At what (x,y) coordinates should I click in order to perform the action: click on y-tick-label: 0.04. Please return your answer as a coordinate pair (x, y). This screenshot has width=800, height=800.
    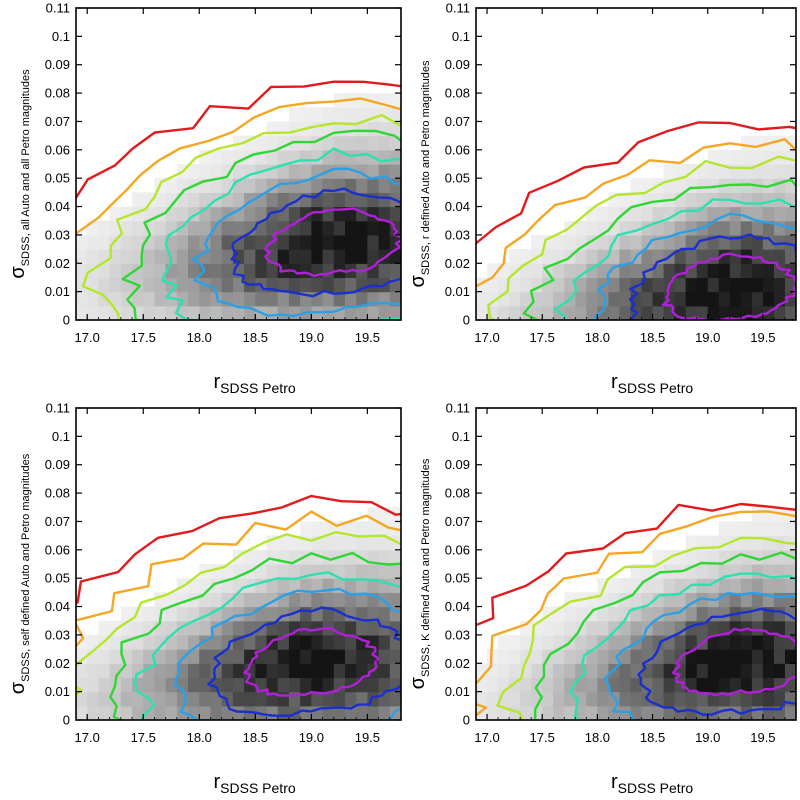
    Looking at the image, I should click on (457, 206).